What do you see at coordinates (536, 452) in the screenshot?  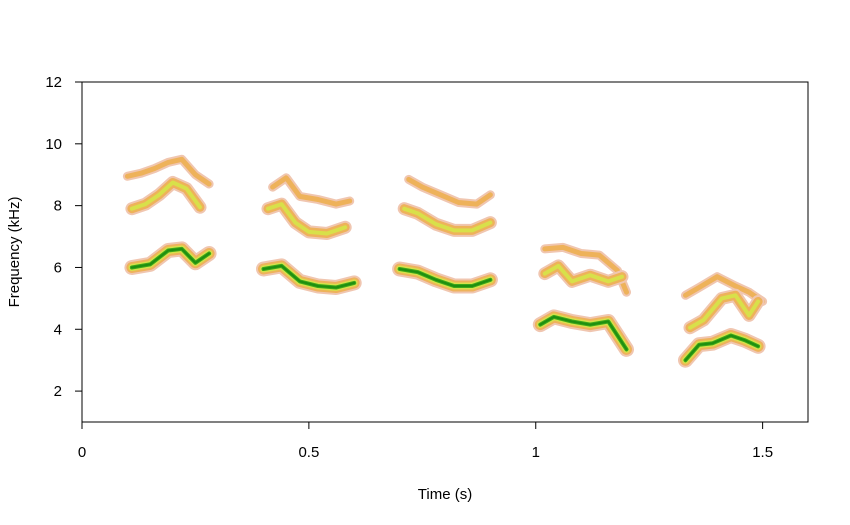 I see `x-tick-label: 1` at bounding box center [536, 452].